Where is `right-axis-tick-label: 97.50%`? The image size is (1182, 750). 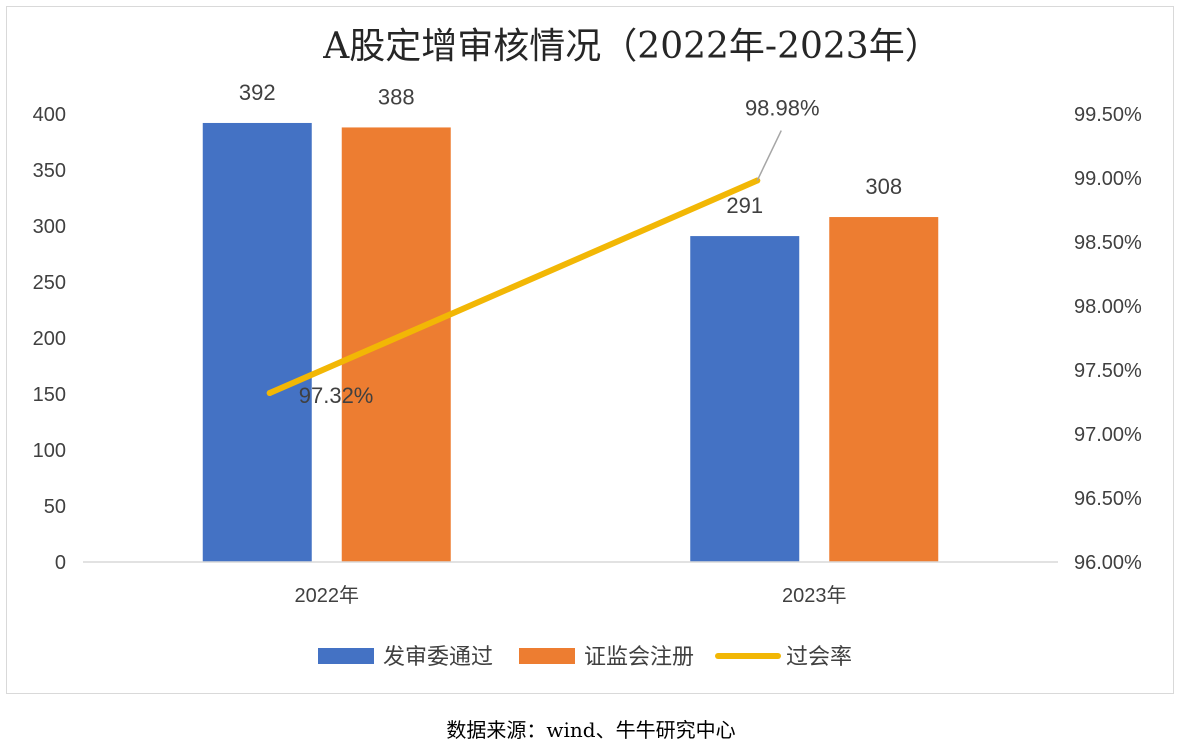 right-axis-tick-label: 97.50% is located at coordinates (1108, 371).